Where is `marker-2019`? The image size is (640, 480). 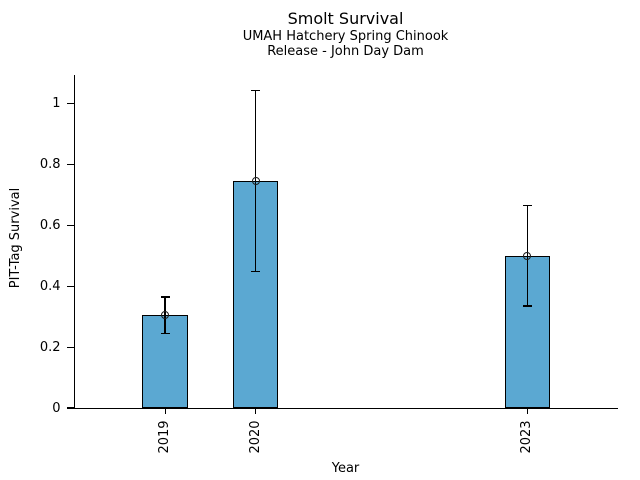
marker-2019 is located at coordinates (165, 315).